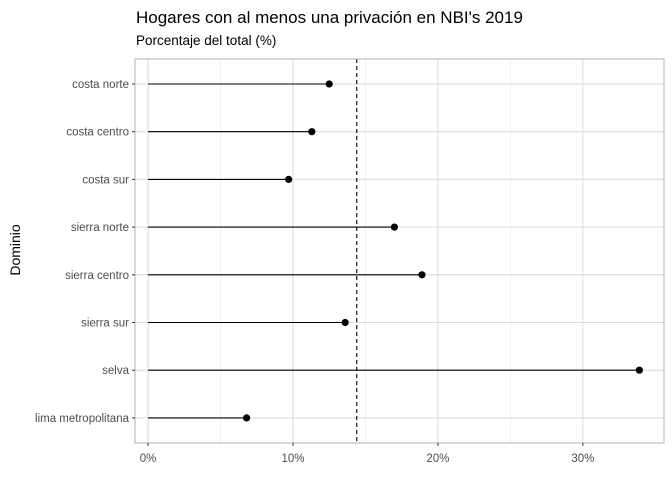 The height and width of the screenshot is (480, 672). What do you see at coordinates (100, 85) in the screenshot?
I see `y-tick-label: costa norte` at bounding box center [100, 85].